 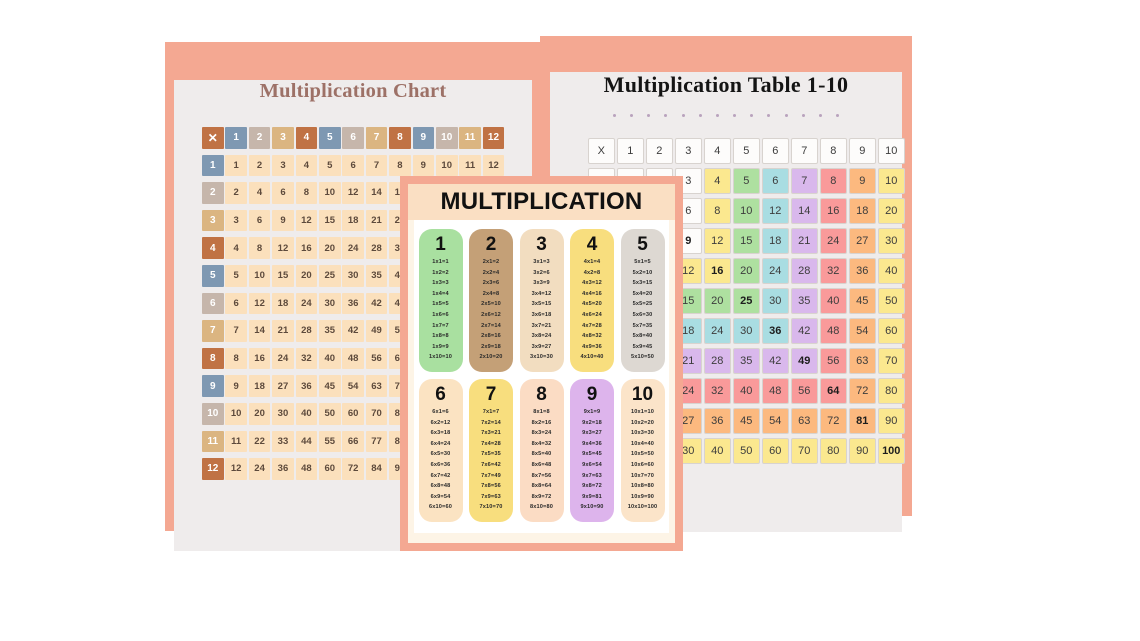 What do you see at coordinates (592, 422) in the screenshot?
I see `times-table-equation: 9x2=18` at bounding box center [592, 422].